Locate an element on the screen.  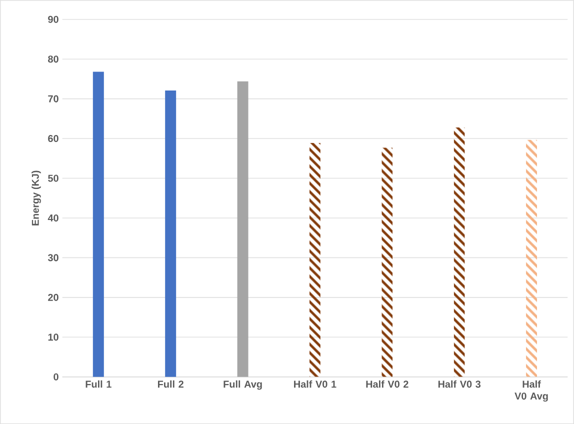
y-tick-label: 20 is located at coordinates (53, 297).